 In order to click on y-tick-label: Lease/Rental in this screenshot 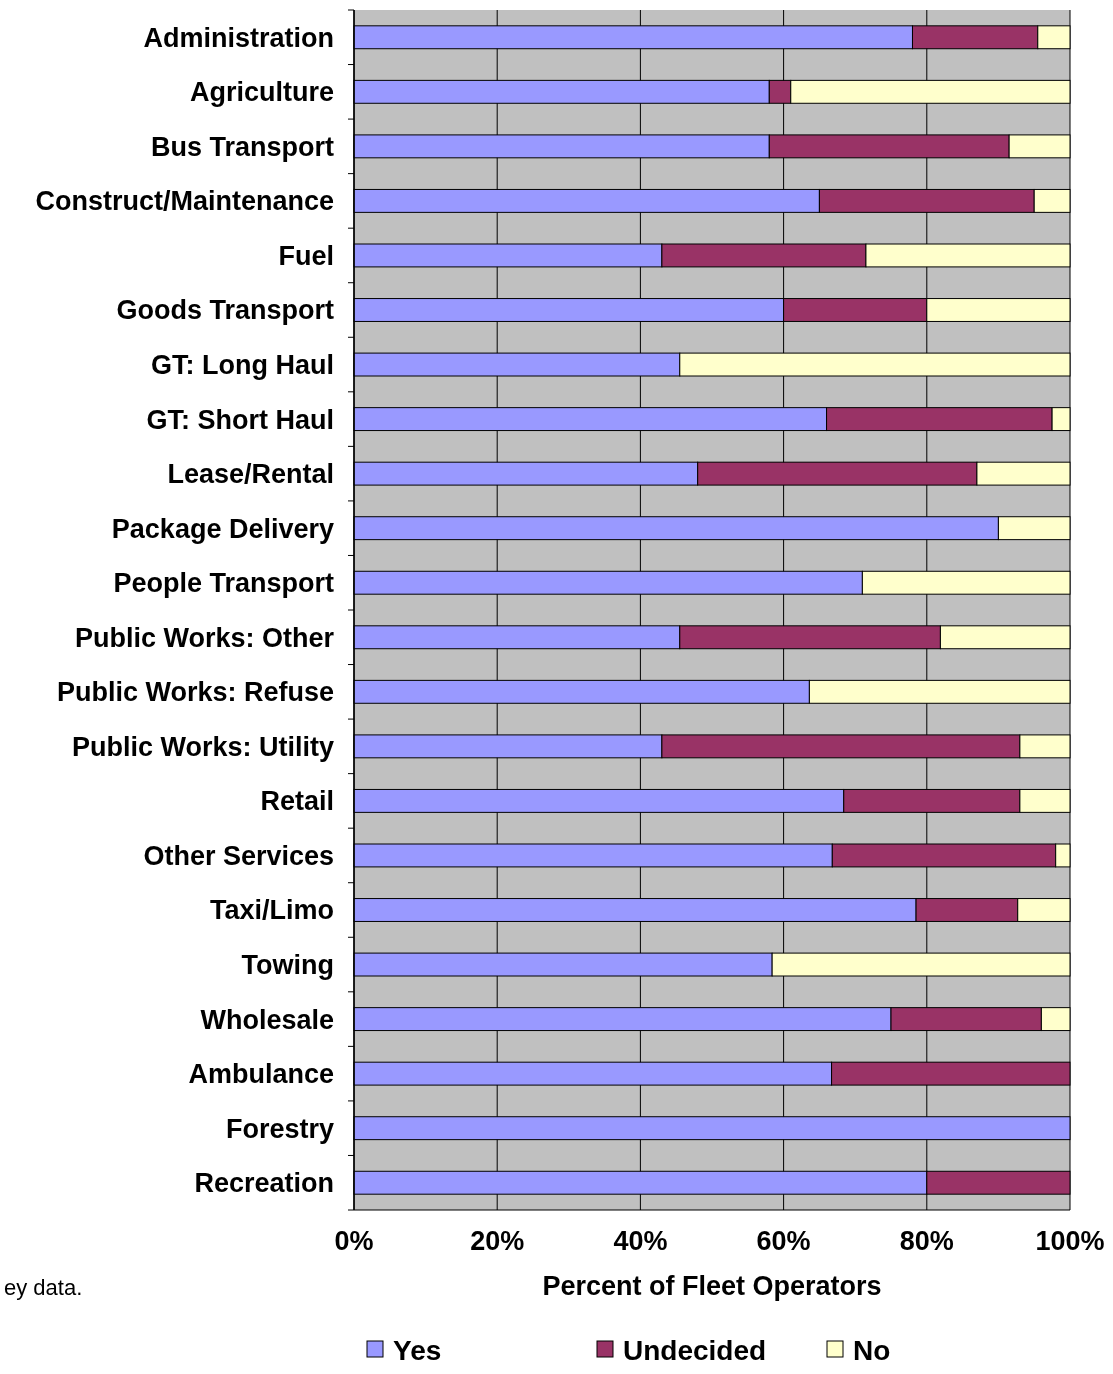, I will do `click(250, 474)`.